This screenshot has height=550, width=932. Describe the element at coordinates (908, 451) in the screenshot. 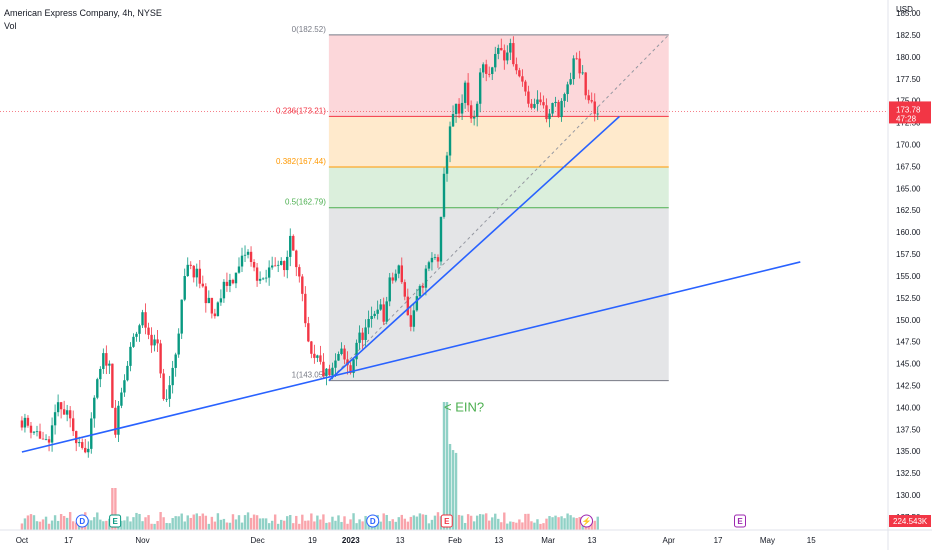

I see `price-tick: 135.00` at that location.